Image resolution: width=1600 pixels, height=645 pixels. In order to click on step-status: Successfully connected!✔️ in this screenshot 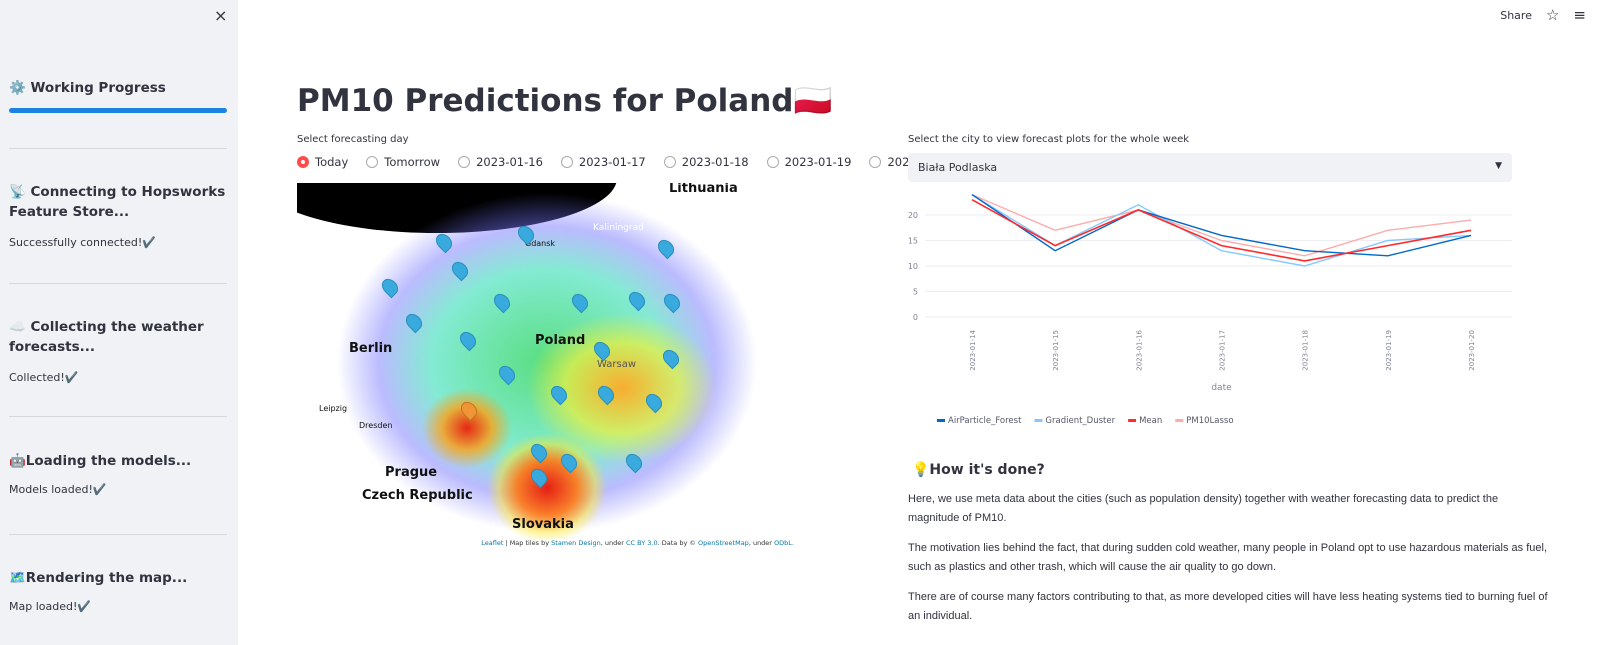, I will do `click(82, 242)`.